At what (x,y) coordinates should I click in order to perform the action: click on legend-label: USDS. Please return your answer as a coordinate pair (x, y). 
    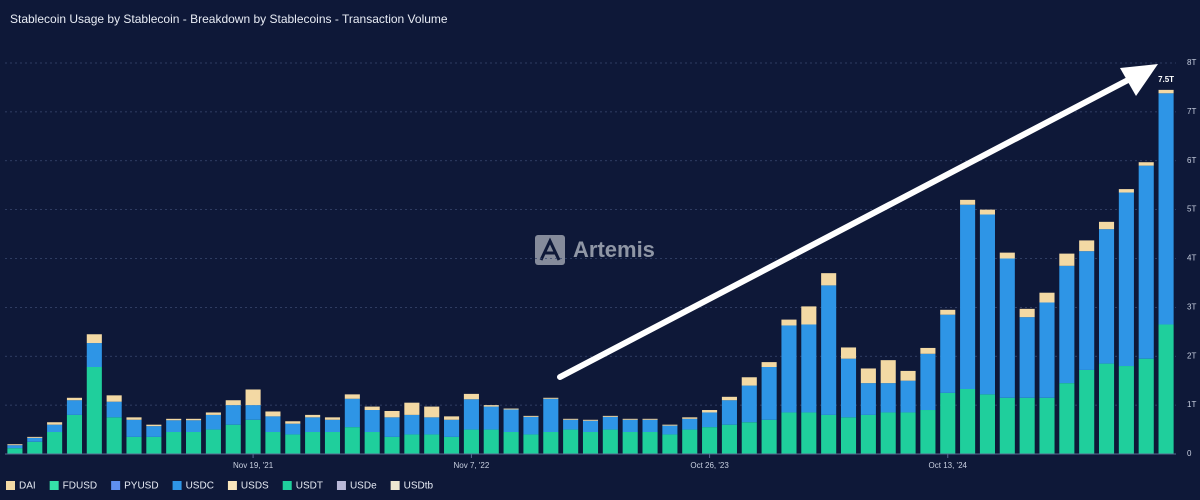
    Looking at the image, I should click on (255, 486).